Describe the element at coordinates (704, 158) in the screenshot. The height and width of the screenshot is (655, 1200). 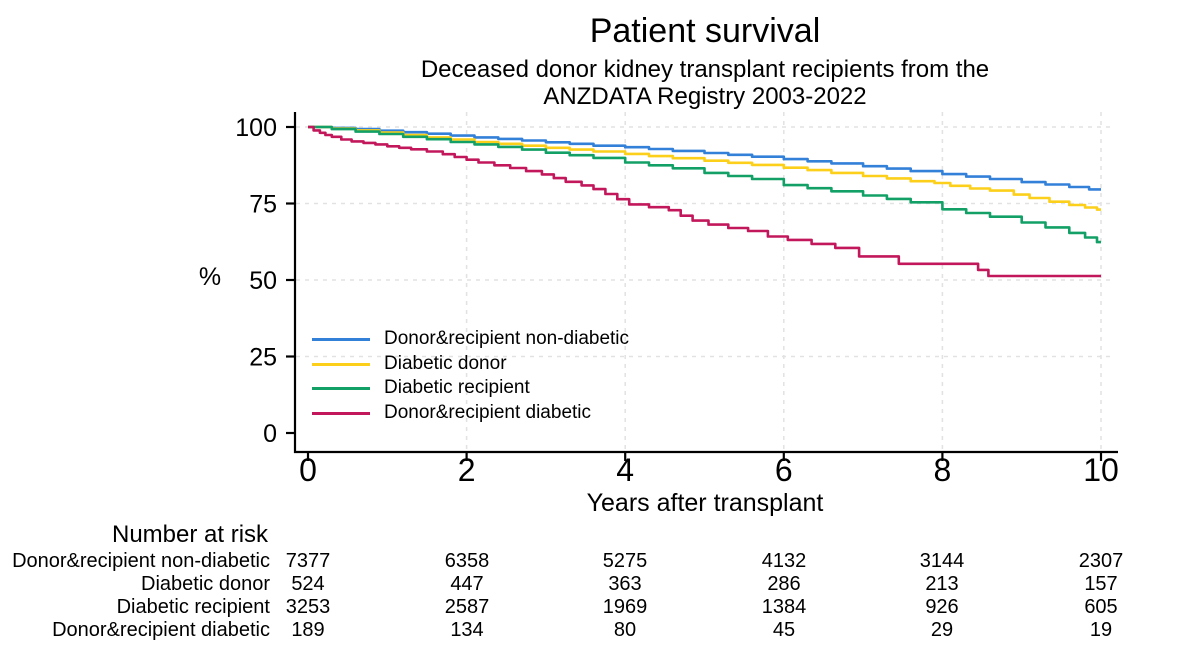
I see `survival-curve-non_diabetic` at that location.